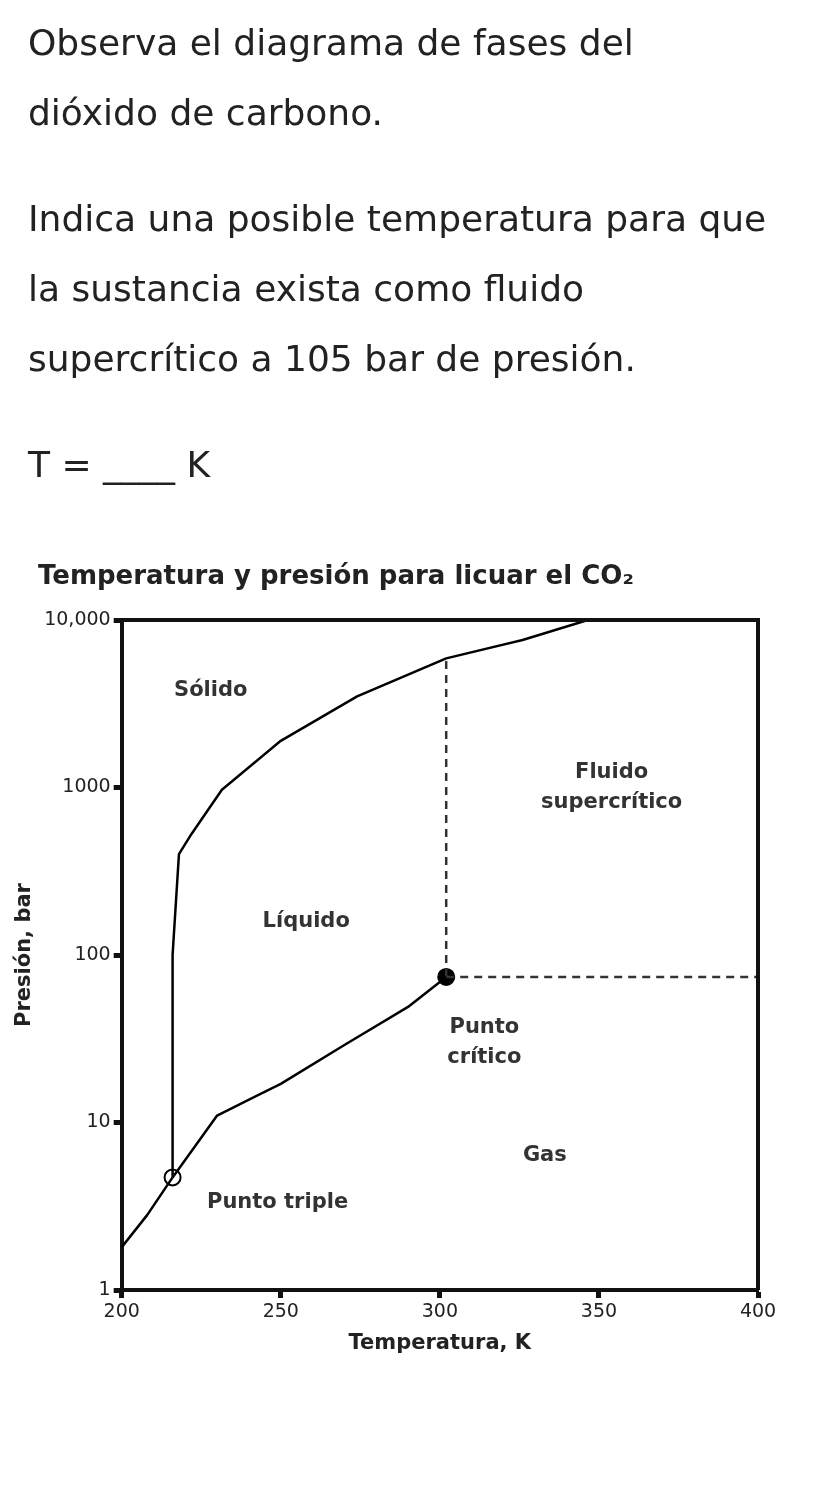  Describe the element at coordinates (77, 617) in the screenshot. I see `y-tick-label: 10,000` at that location.